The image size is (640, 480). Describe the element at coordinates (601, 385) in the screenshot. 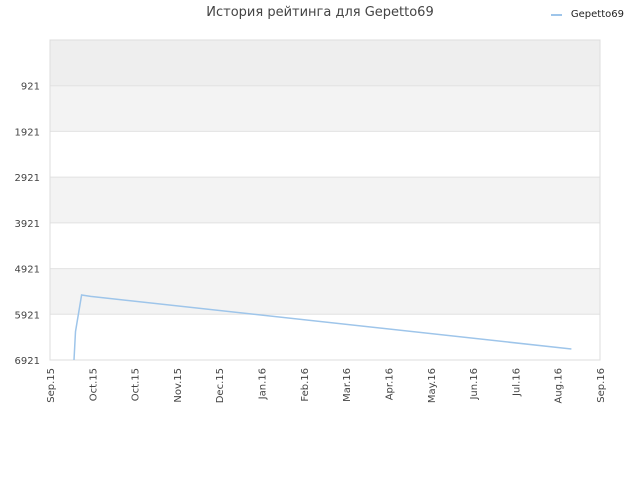

I see `x-tick-label: Sep.16` at that location.